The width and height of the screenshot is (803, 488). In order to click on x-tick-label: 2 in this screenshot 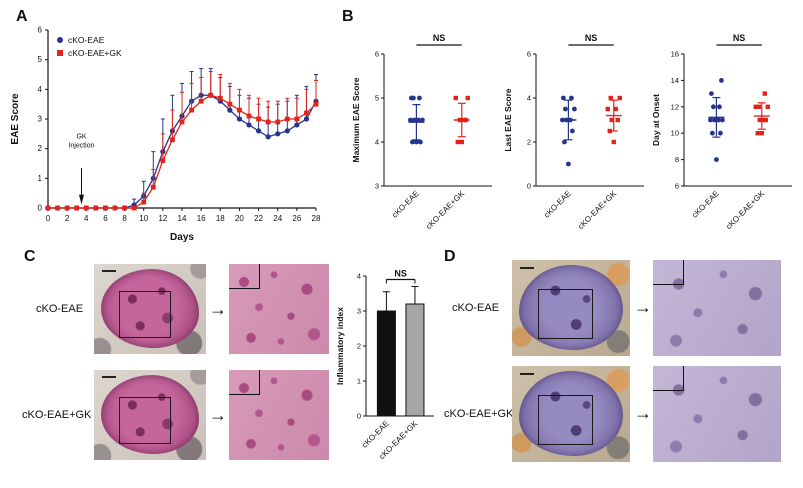, I will do `click(67, 218)`.